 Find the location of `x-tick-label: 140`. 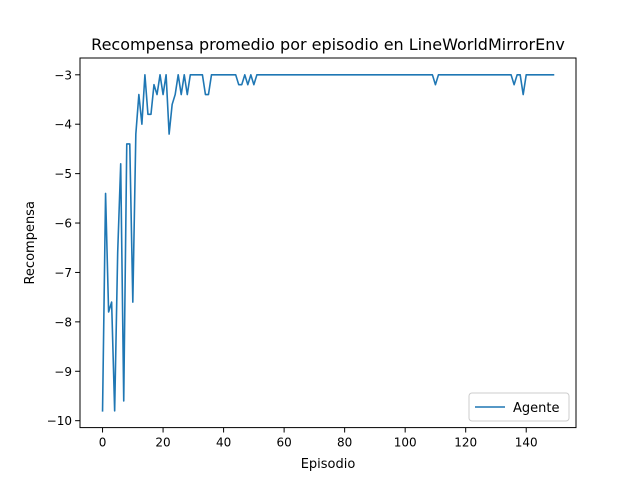

x-tick-label: 140 is located at coordinates (526, 443).